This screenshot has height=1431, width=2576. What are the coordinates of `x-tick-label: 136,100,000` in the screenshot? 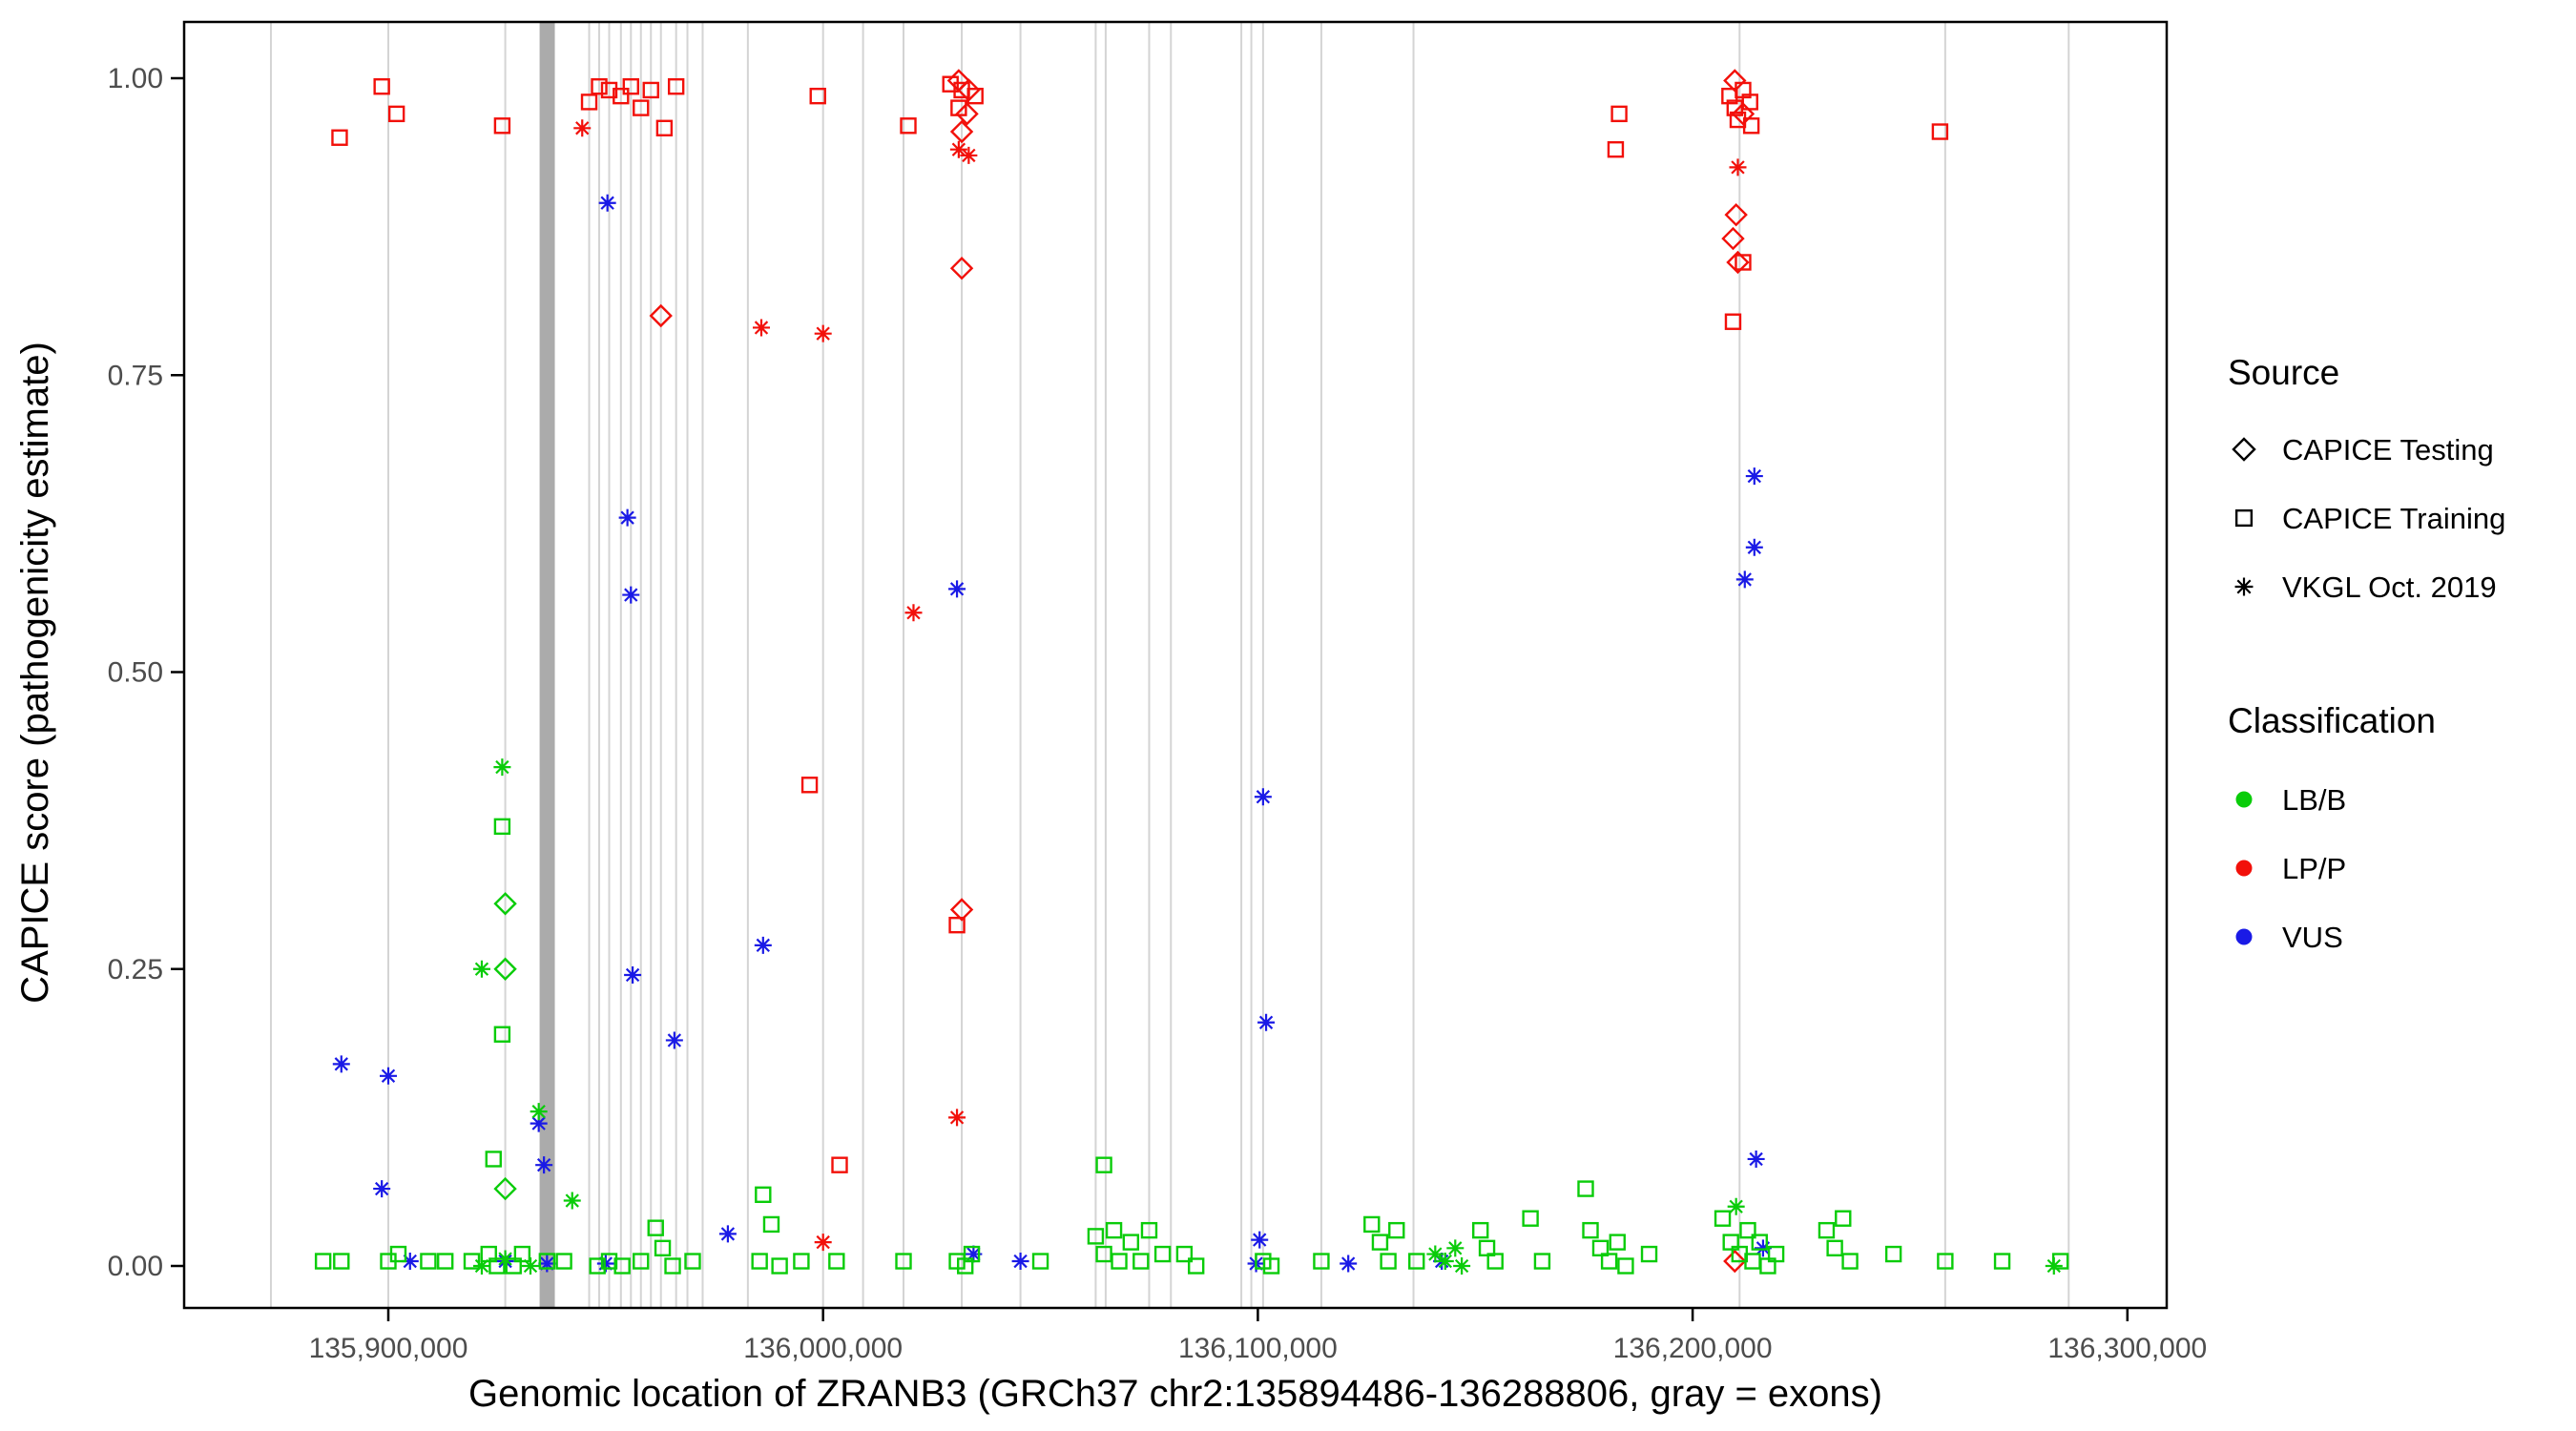 It's located at (1258, 1348).